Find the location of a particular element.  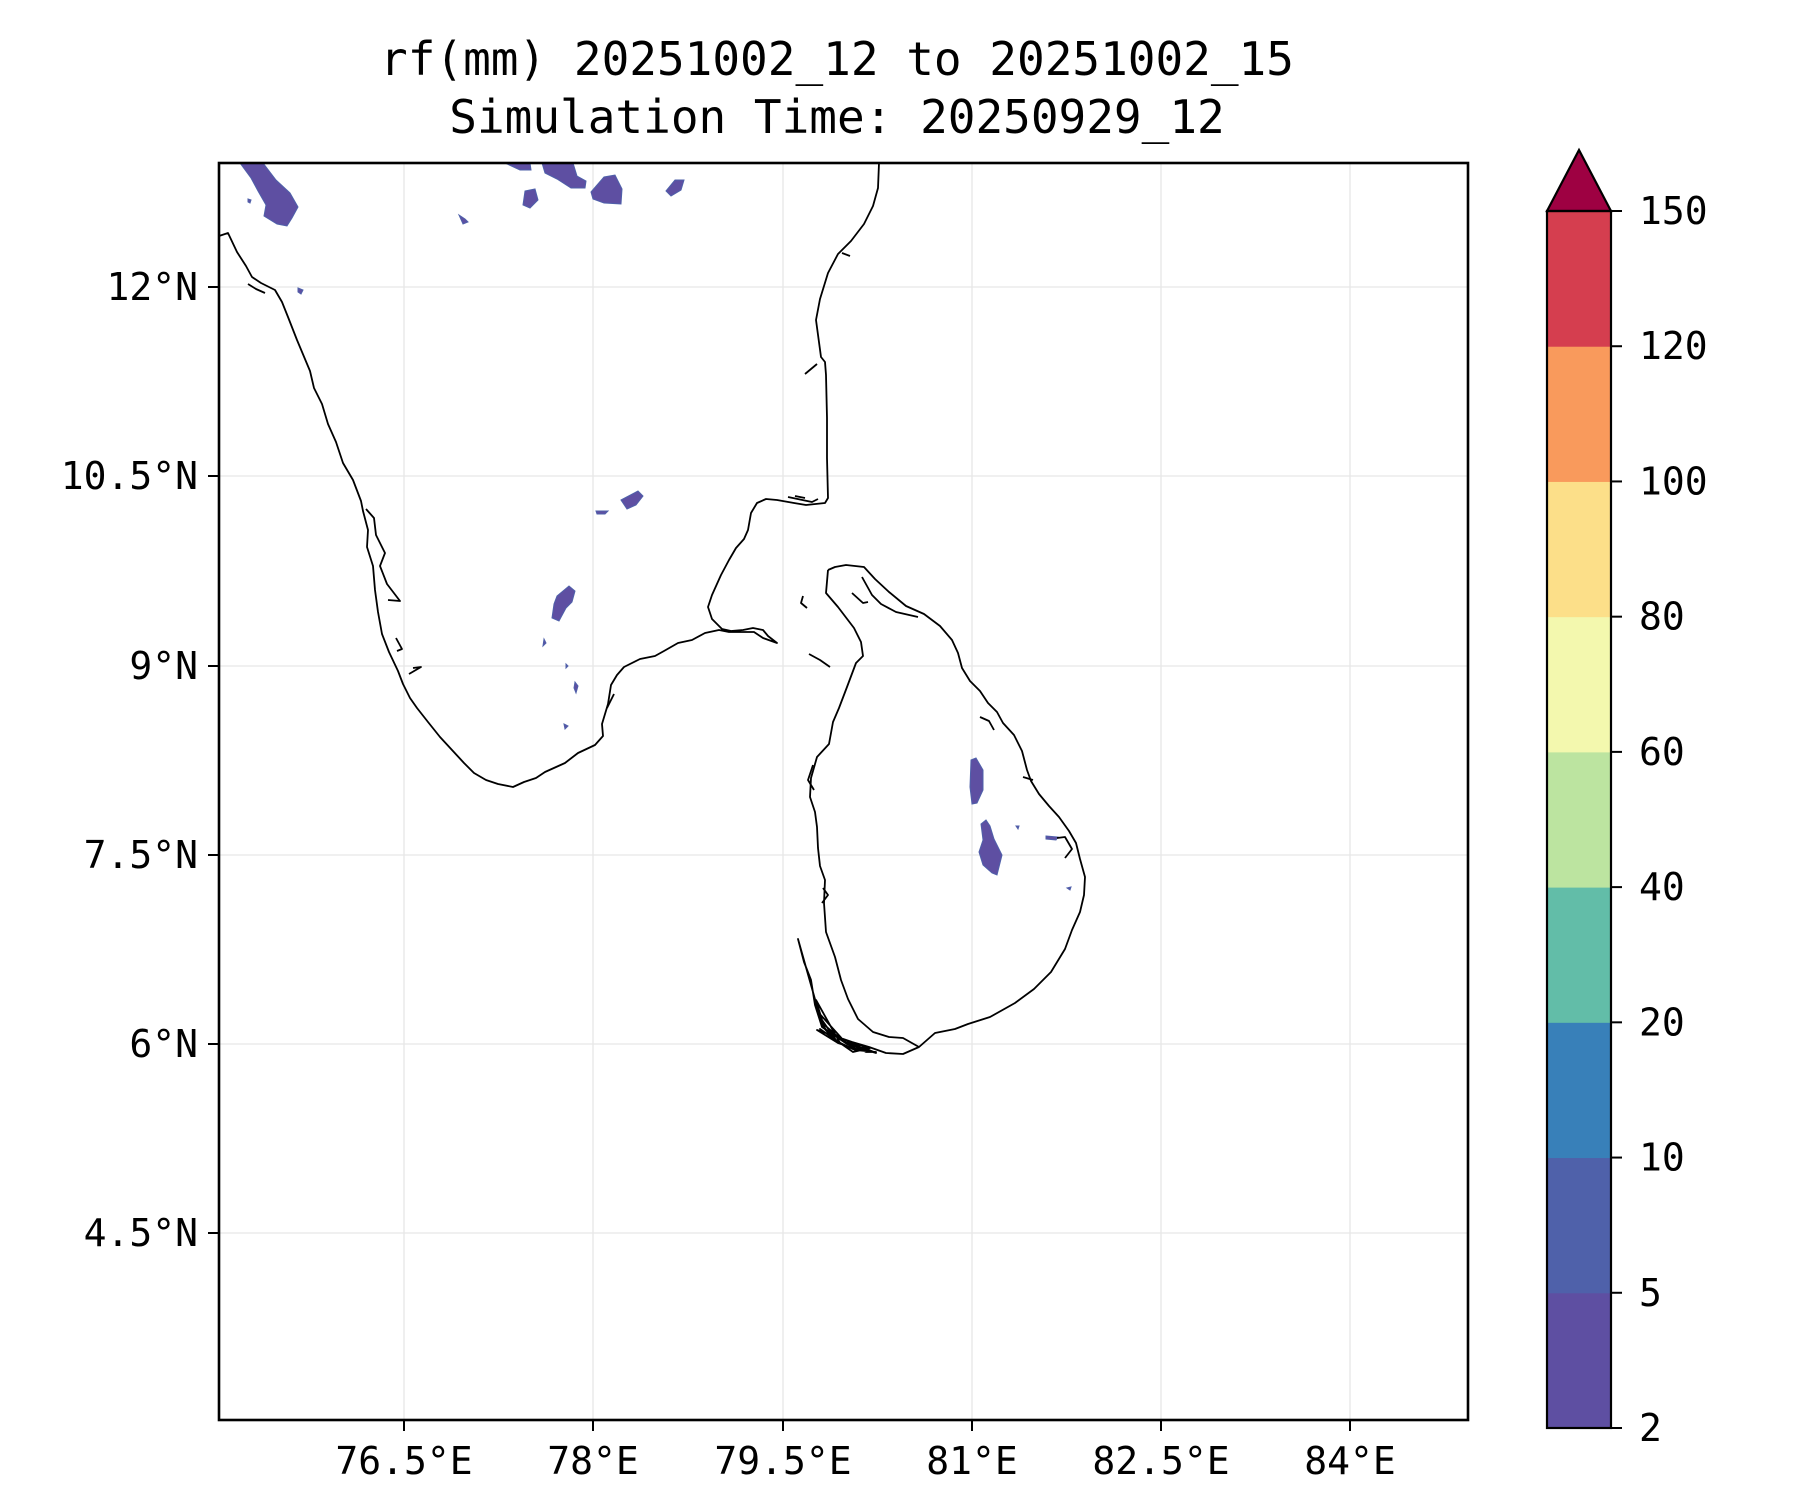

colorbar-frame is located at coordinates (1579, 819).